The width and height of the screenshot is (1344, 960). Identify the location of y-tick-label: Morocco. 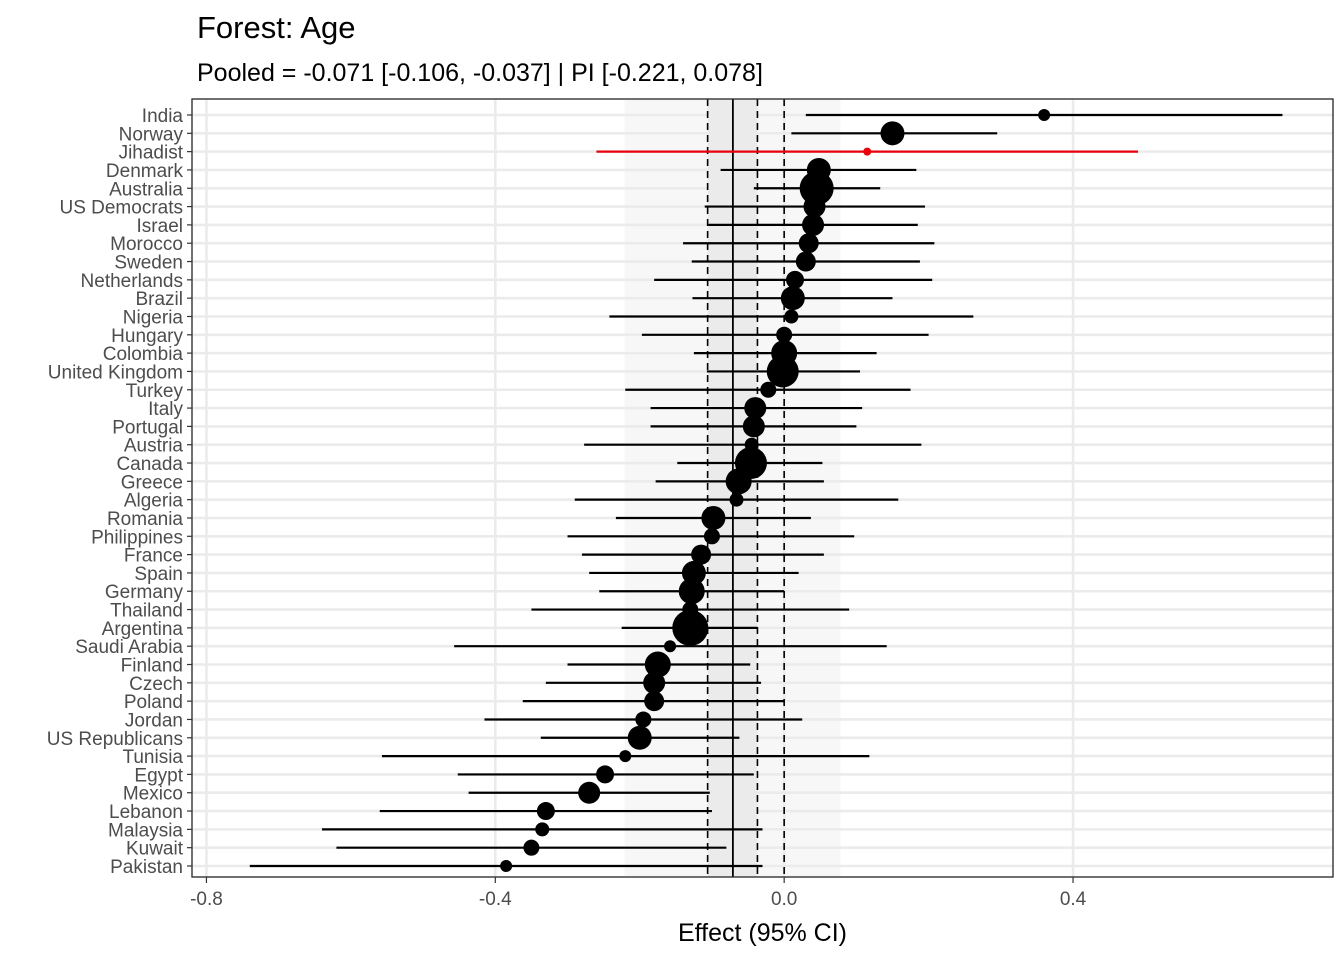
(146, 244).